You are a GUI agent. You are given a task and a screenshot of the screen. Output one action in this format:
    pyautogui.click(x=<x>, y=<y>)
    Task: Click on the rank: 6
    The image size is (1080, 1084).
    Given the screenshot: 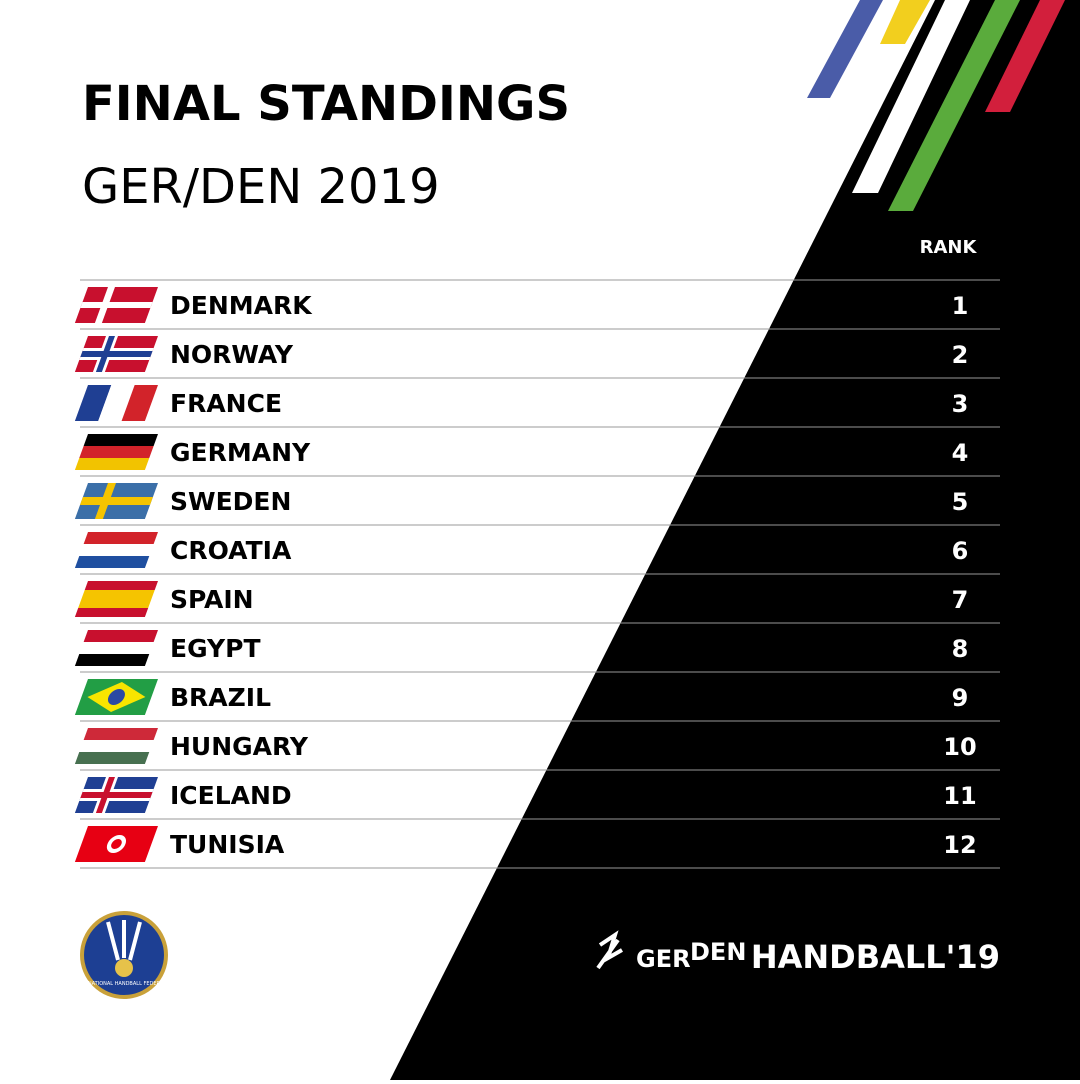 What is the action you would take?
    pyautogui.click(x=960, y=551)
    